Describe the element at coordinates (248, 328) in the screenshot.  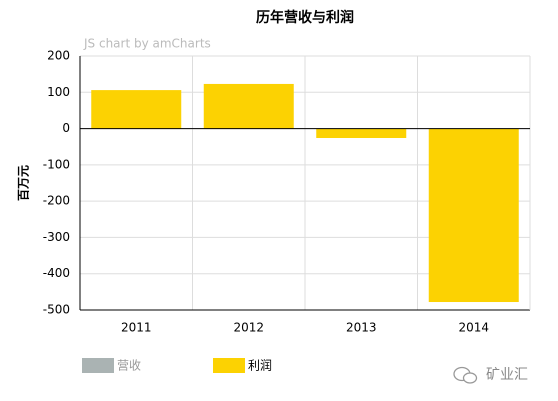
I see `x-tick-label: 2012` at that location.